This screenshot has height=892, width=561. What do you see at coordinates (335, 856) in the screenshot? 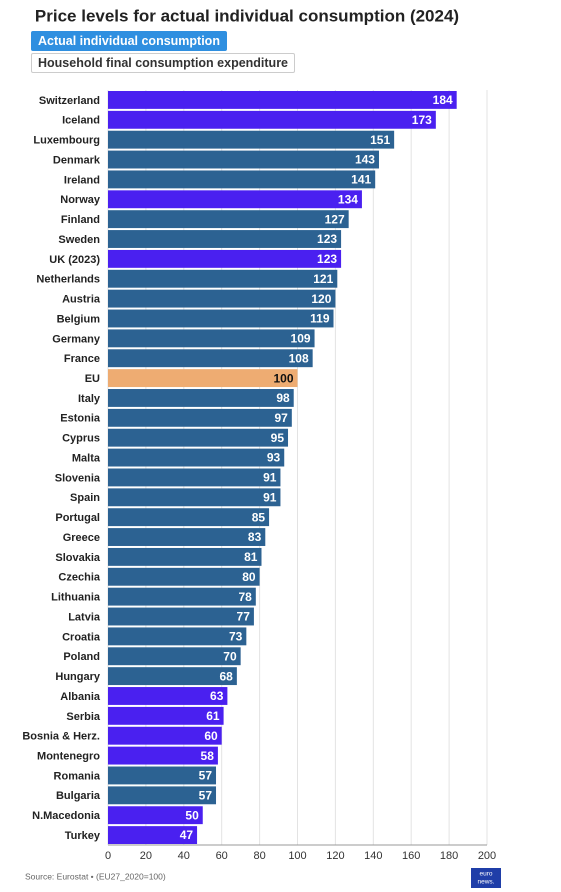
I see `x-tick-label: 120` at bounding box center [335, 856].